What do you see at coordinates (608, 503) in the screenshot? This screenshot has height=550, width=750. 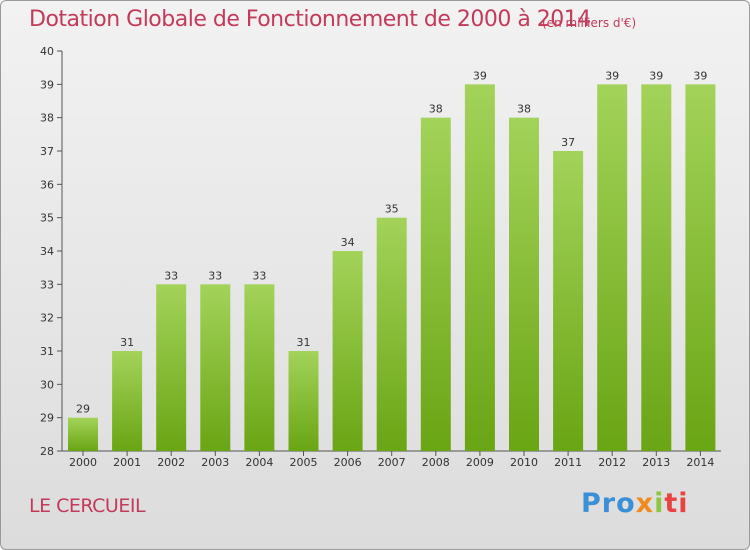 I see `logo-part: Pro` at bounding box center [608, 503].